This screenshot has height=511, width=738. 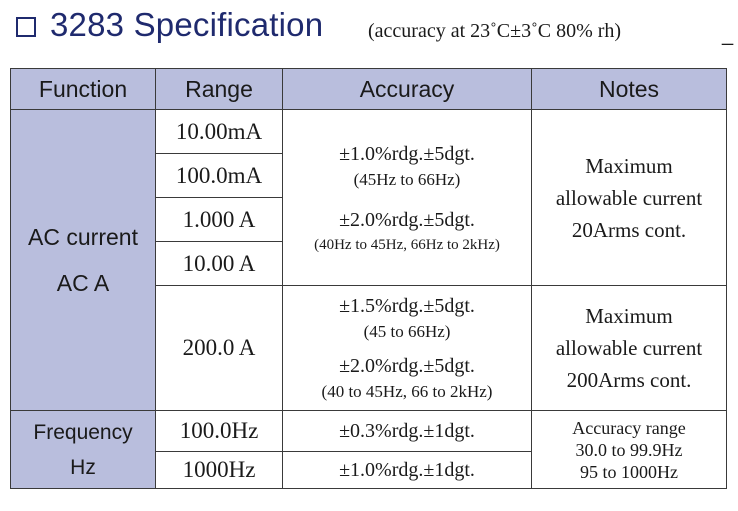 I want to click on page-title: 3283 Specification, so click(x=187, y=24).